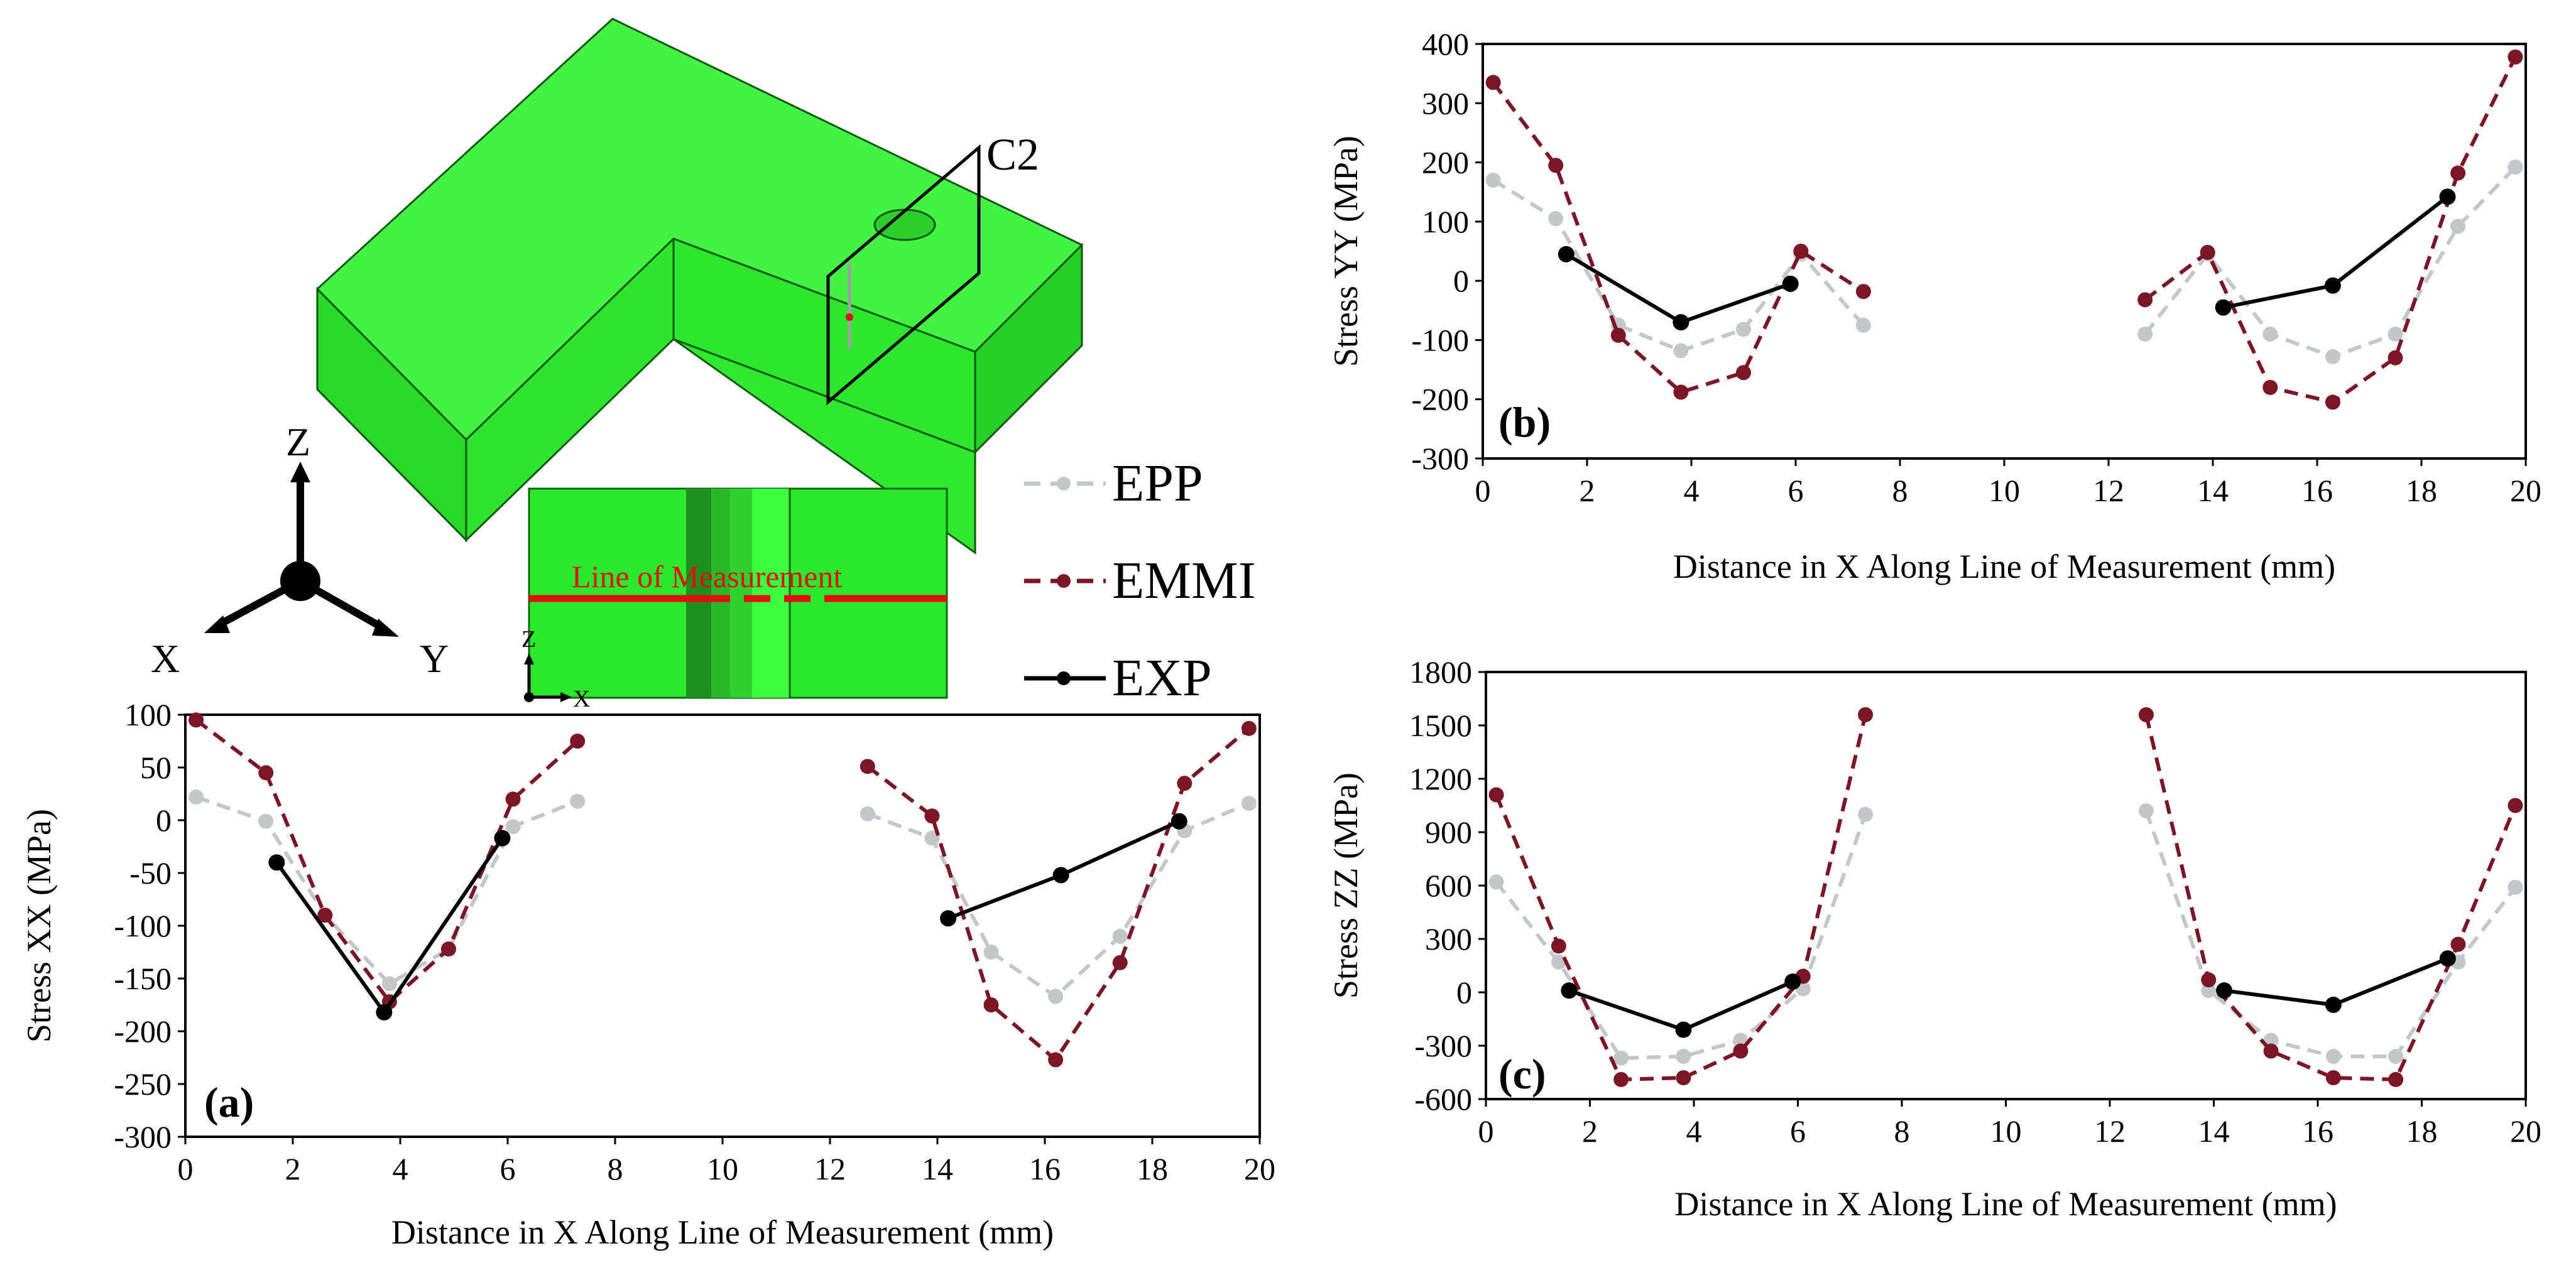  I want to click on y-tick-label: 50, so click(156, 767).